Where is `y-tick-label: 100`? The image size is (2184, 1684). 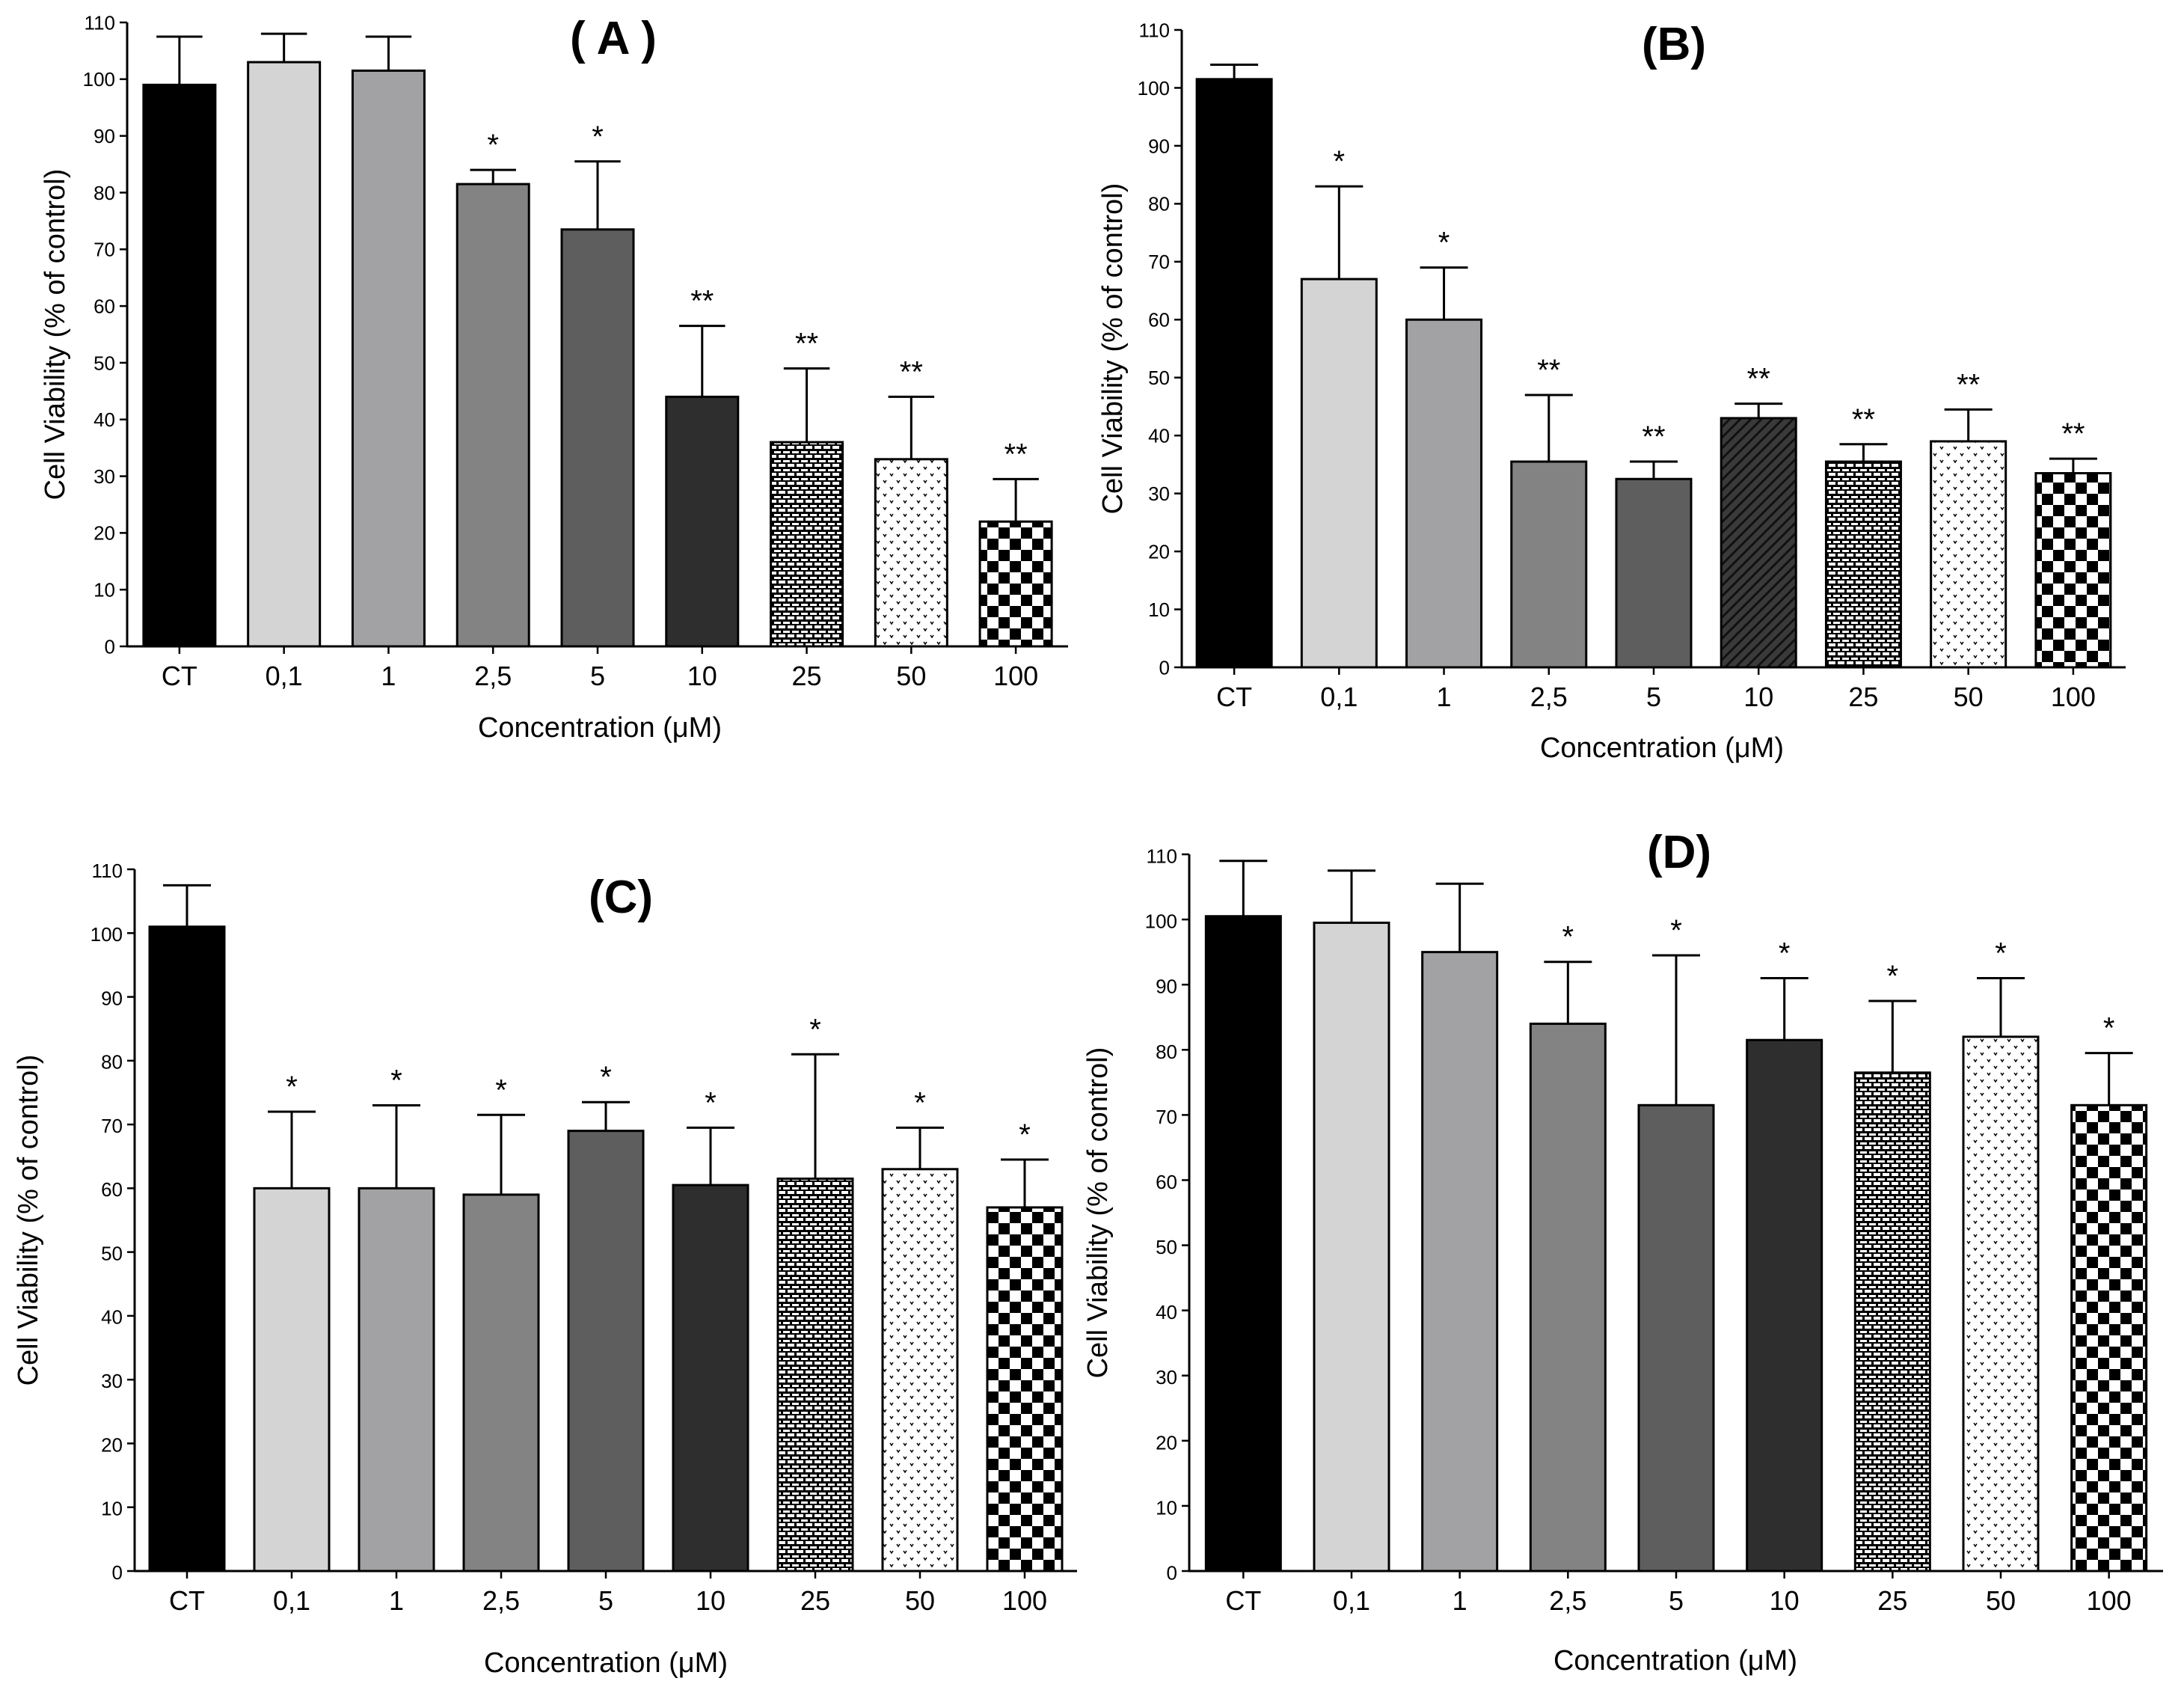
y-tick-label: 100 is located at coordinates (1154, 88).